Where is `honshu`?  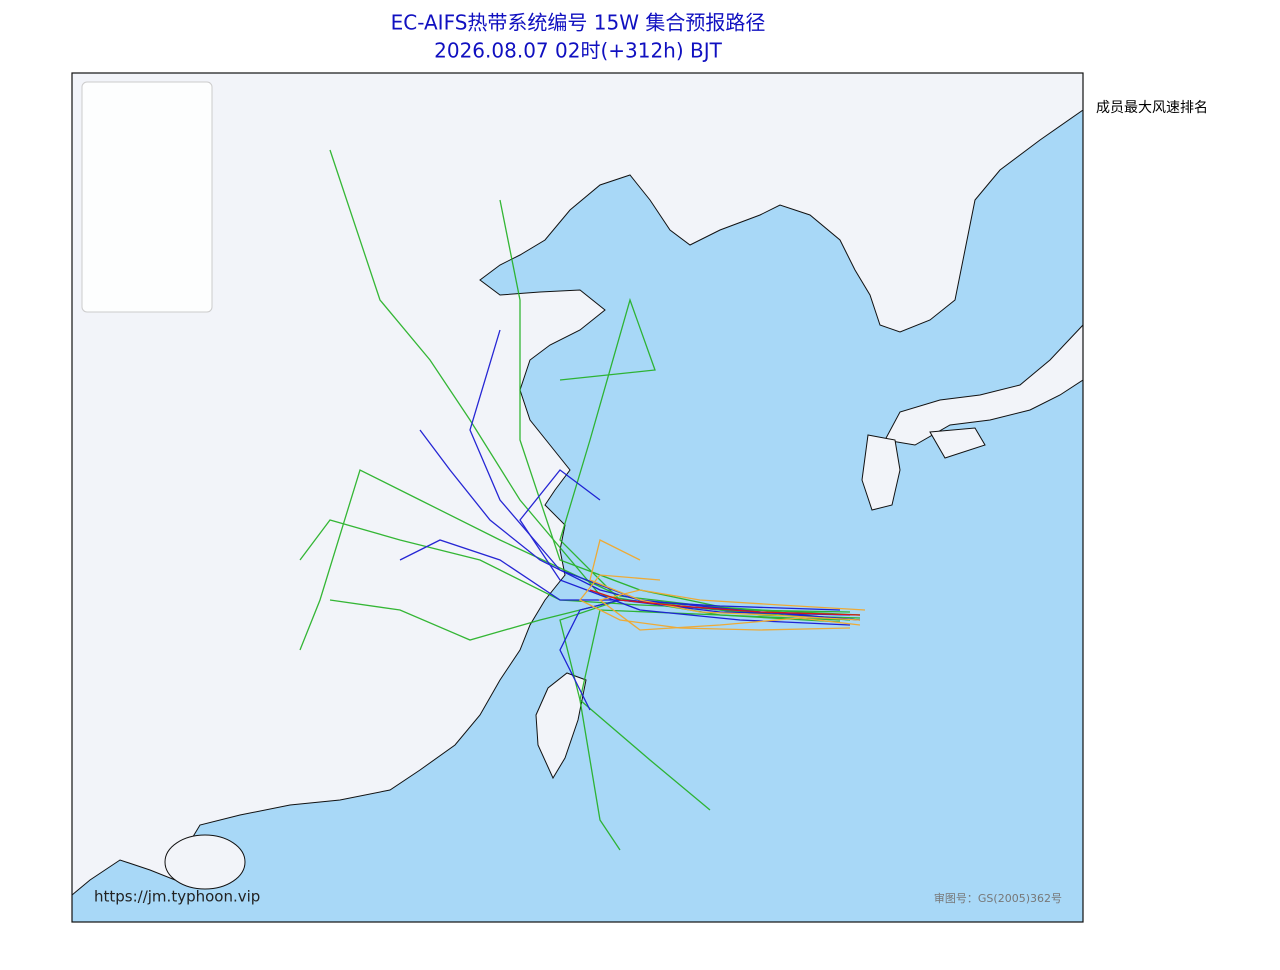
honshu is located at coordinates (983, 385).